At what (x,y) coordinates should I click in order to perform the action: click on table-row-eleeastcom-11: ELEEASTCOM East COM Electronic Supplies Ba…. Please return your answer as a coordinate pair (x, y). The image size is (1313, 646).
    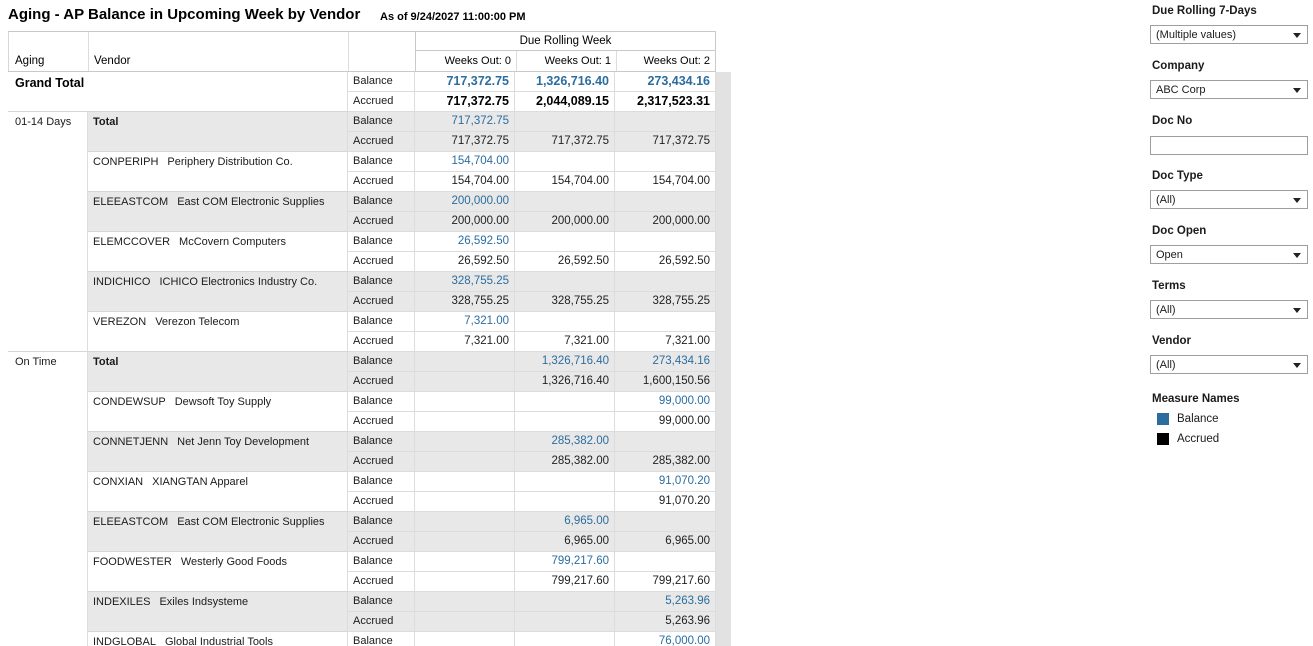
    Looking at the image, I should click on (362, 532).